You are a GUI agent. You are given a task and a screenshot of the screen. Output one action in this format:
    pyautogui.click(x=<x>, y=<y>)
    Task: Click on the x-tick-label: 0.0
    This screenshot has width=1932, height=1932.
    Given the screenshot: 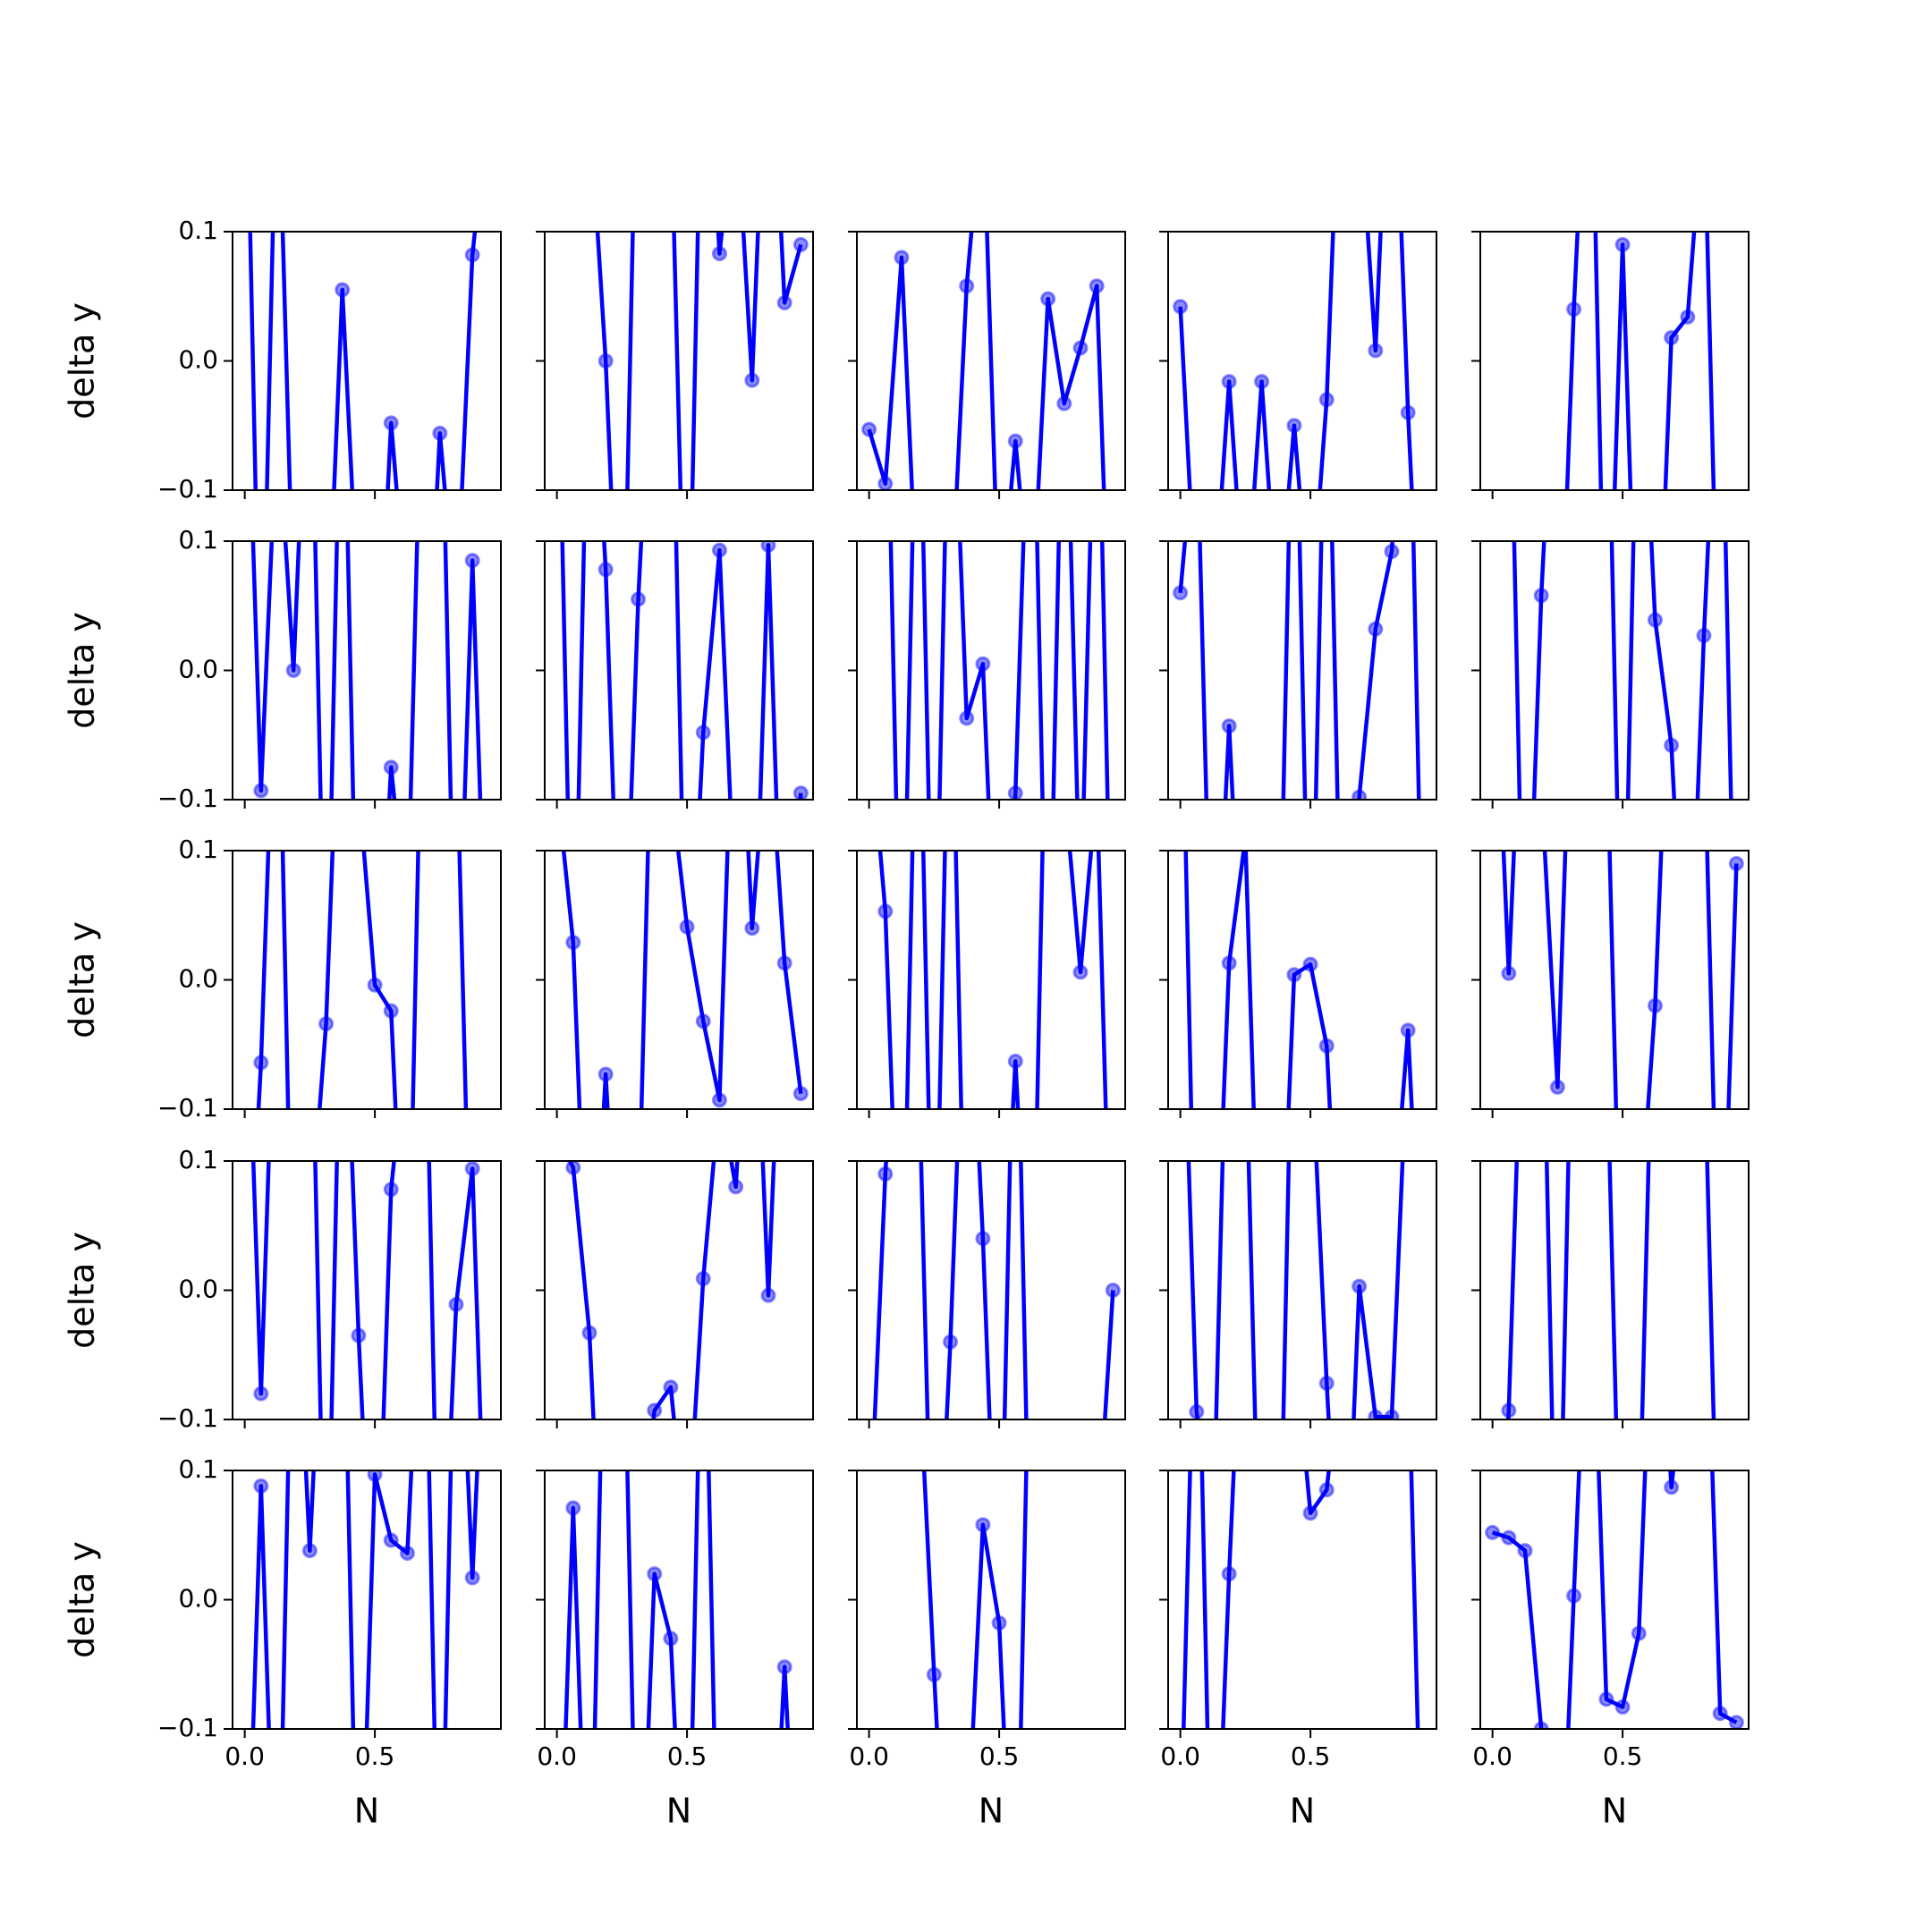 What is the action you would take?
    pyautogui.click(x=557, y=1756)
    